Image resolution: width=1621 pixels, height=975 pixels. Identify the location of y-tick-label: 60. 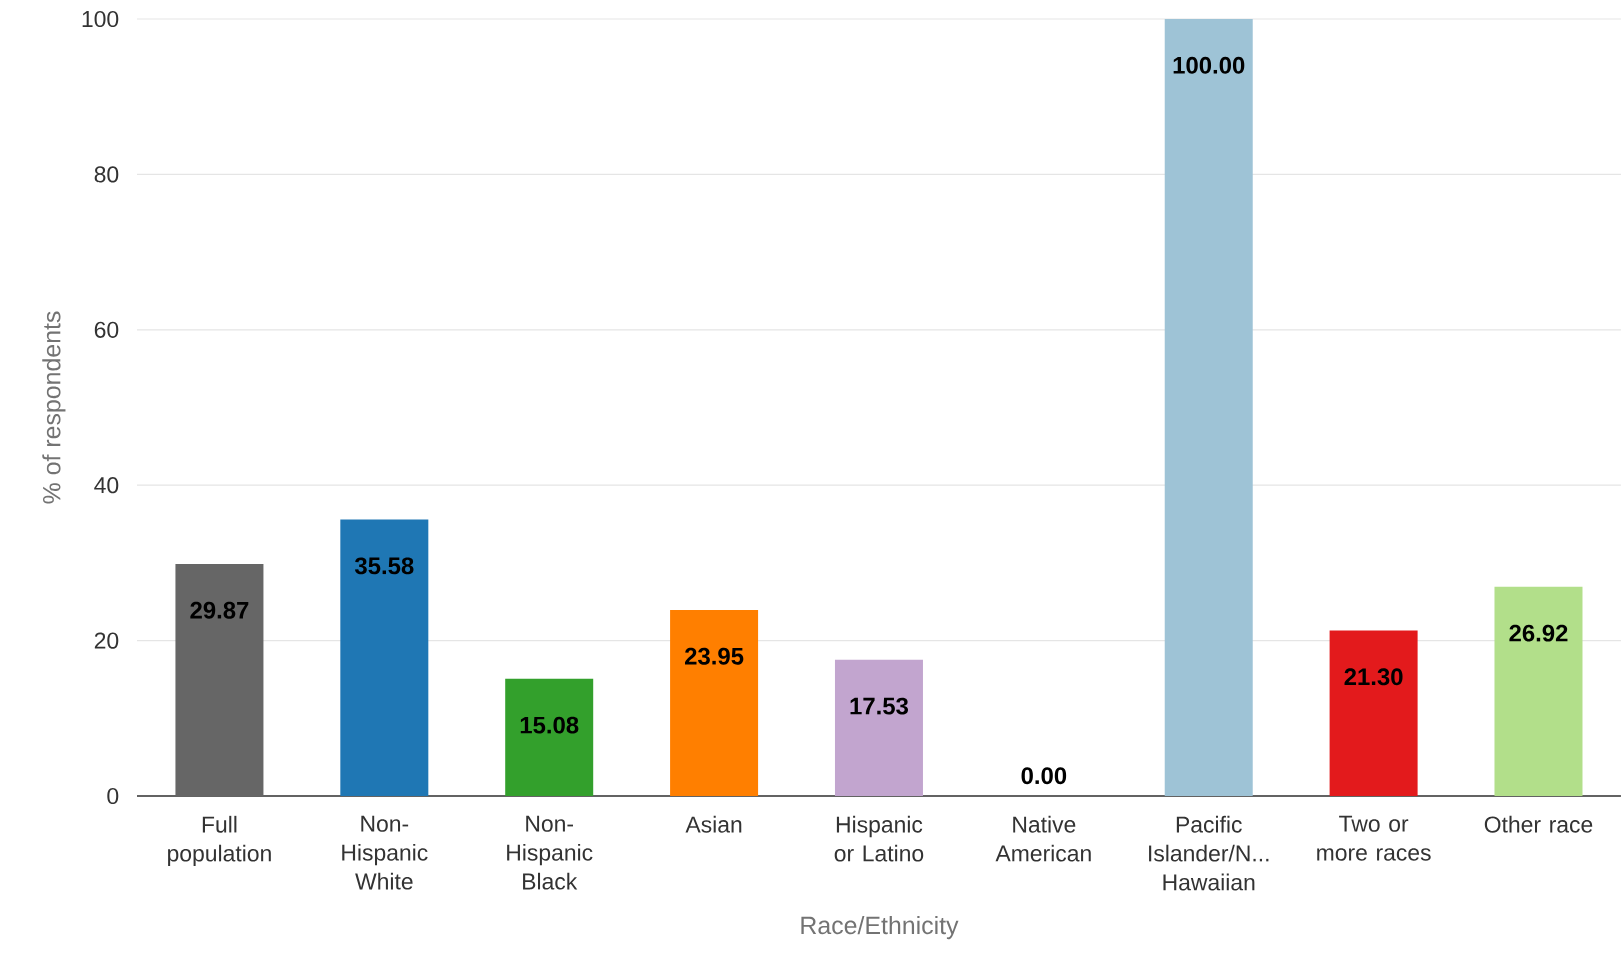
(106, 329).